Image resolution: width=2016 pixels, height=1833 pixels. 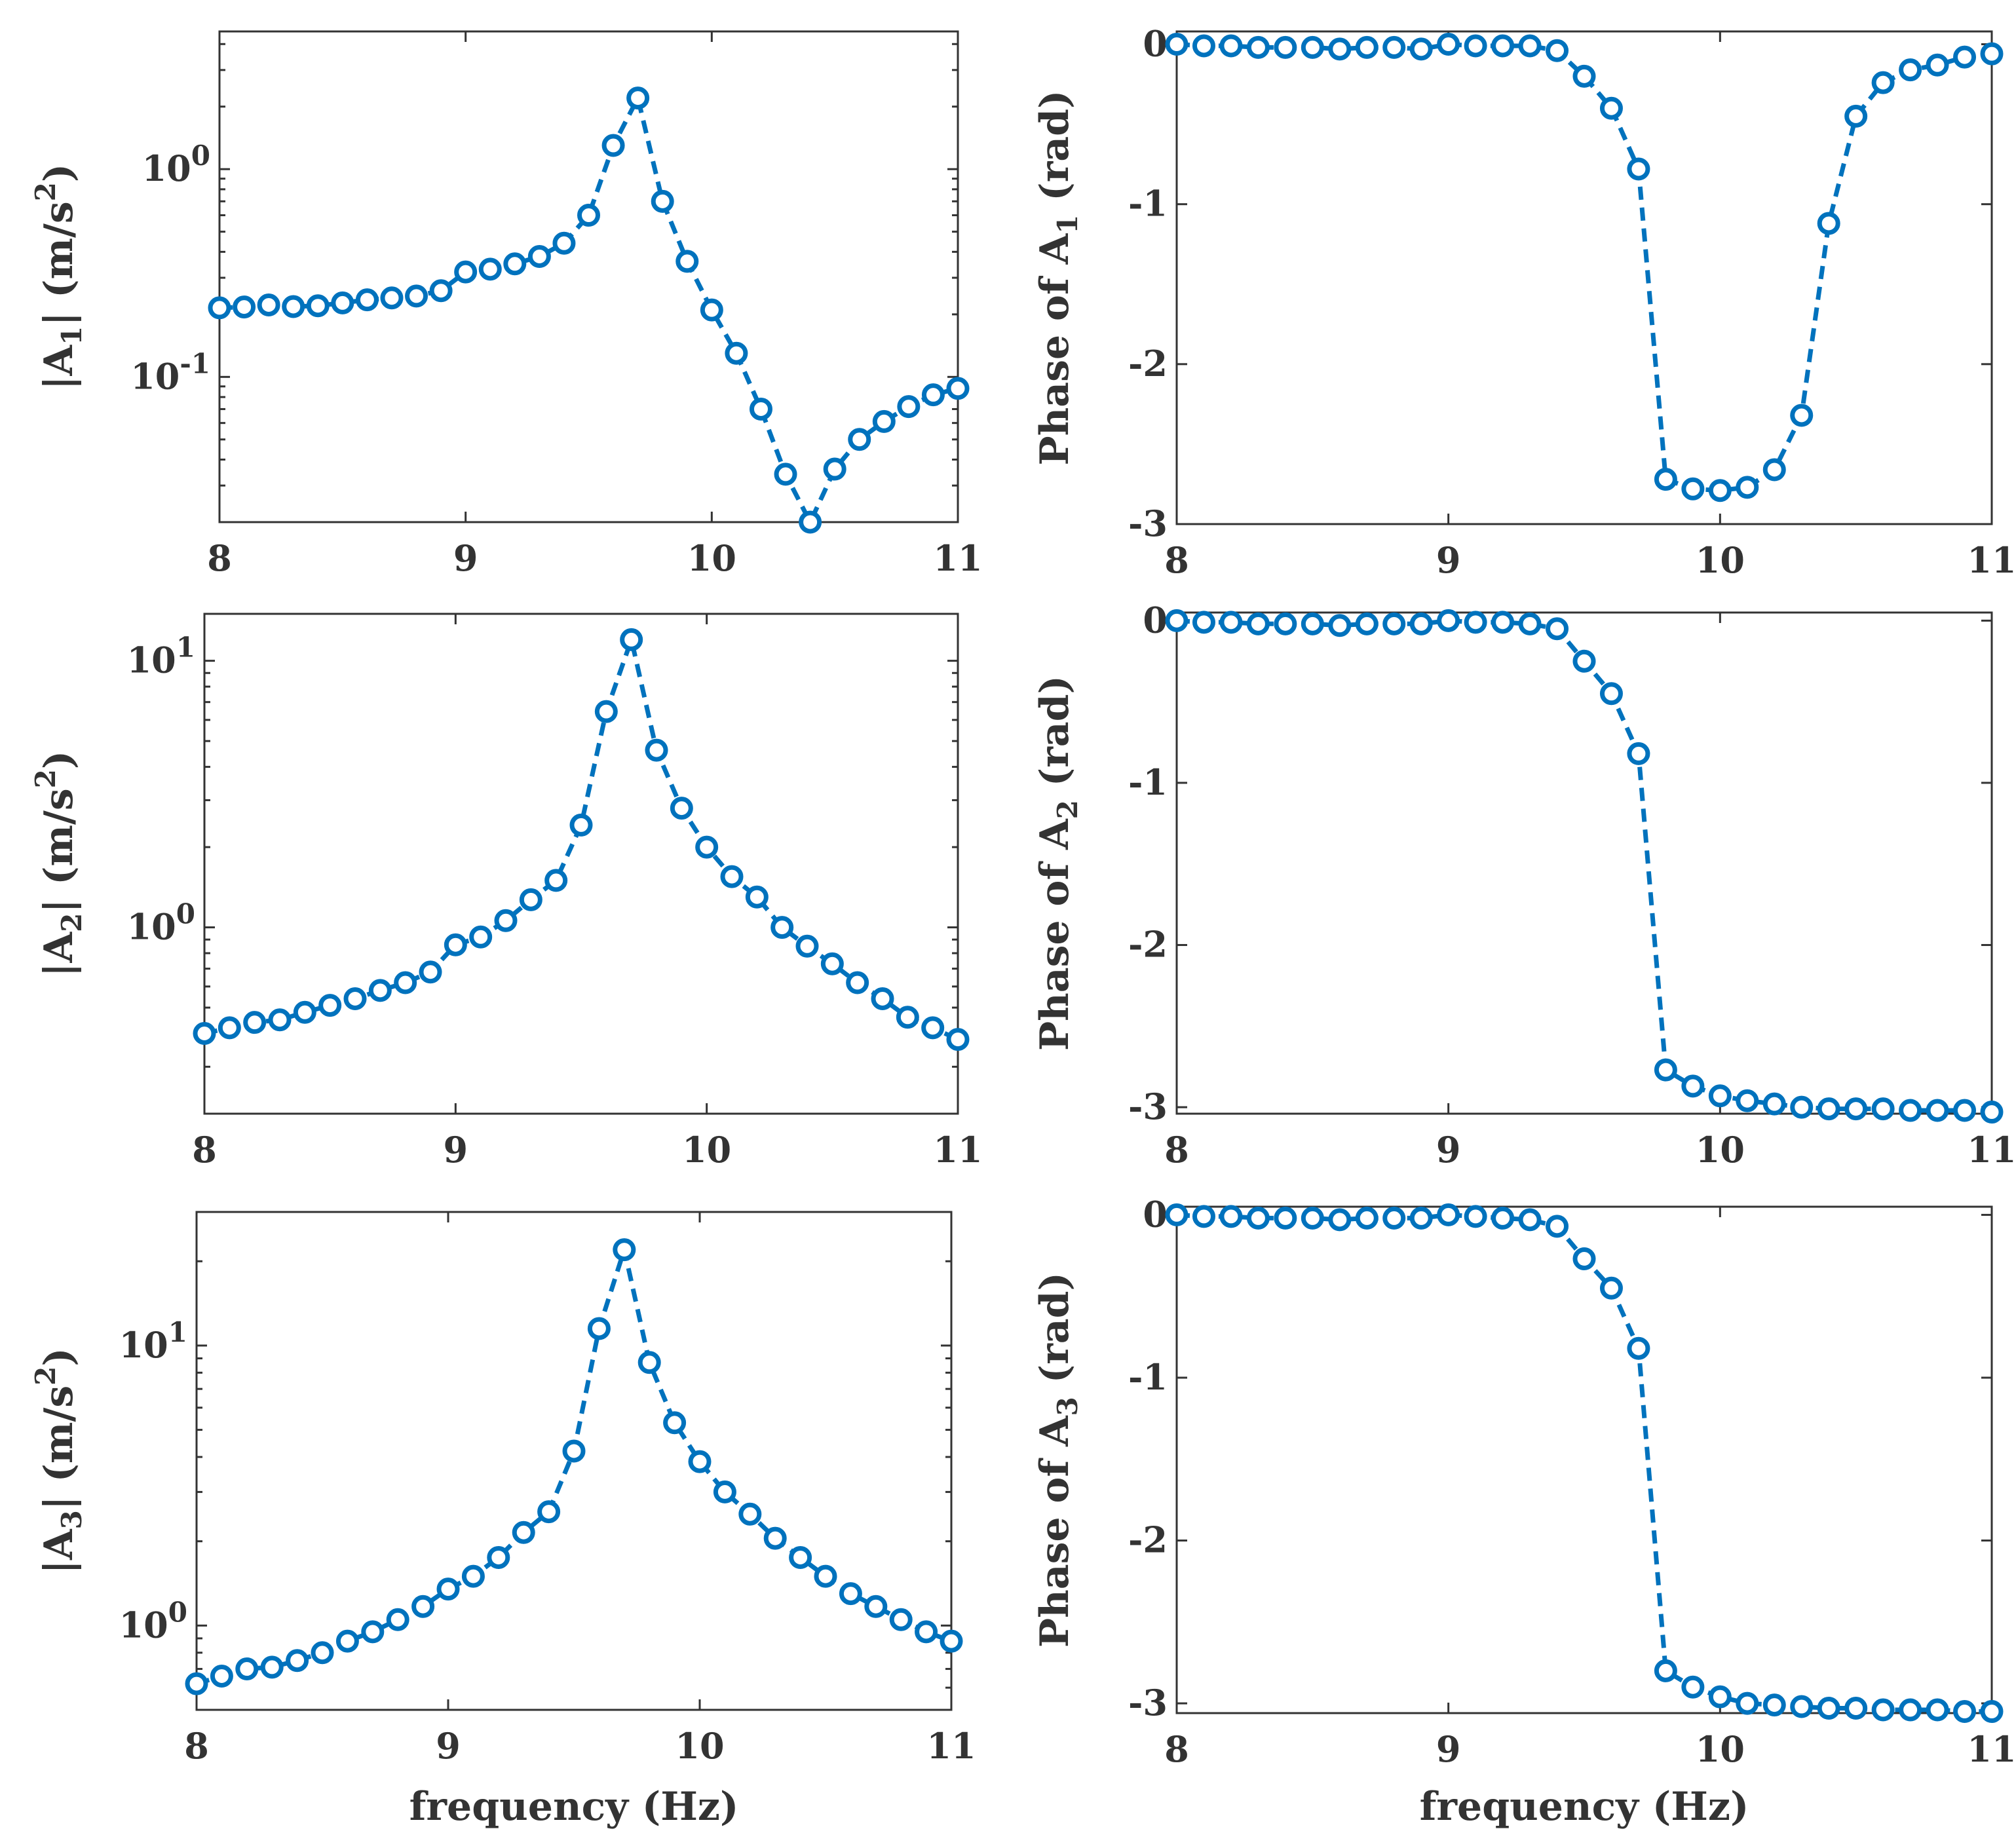 What do you see at coordinates (1720, 560) in the screenshot?
I see `x-tick-label: 10` at bounding box center [1720, 560].